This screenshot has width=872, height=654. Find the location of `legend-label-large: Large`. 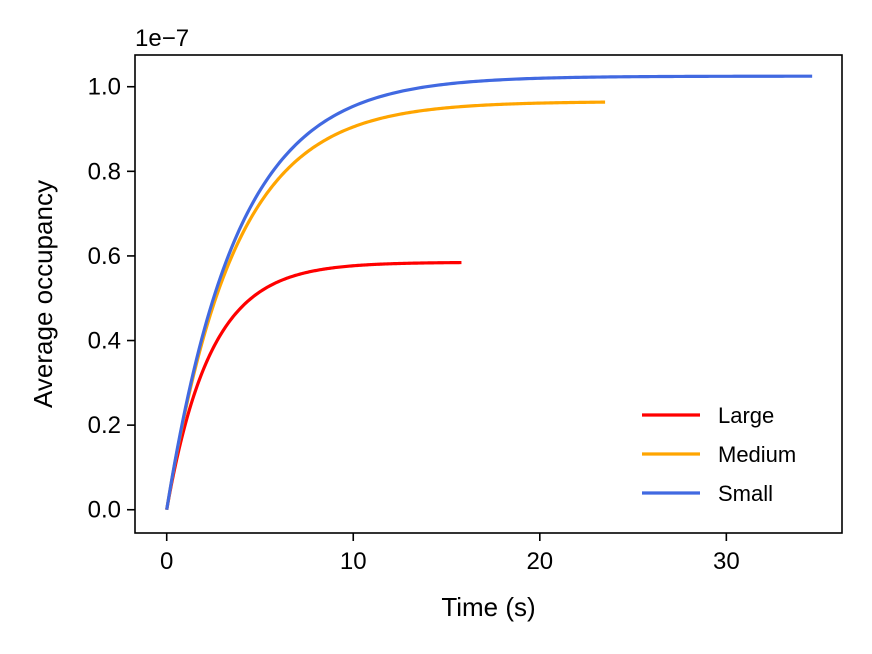

legend-label-large: Large is located at coordinates (746, 415).